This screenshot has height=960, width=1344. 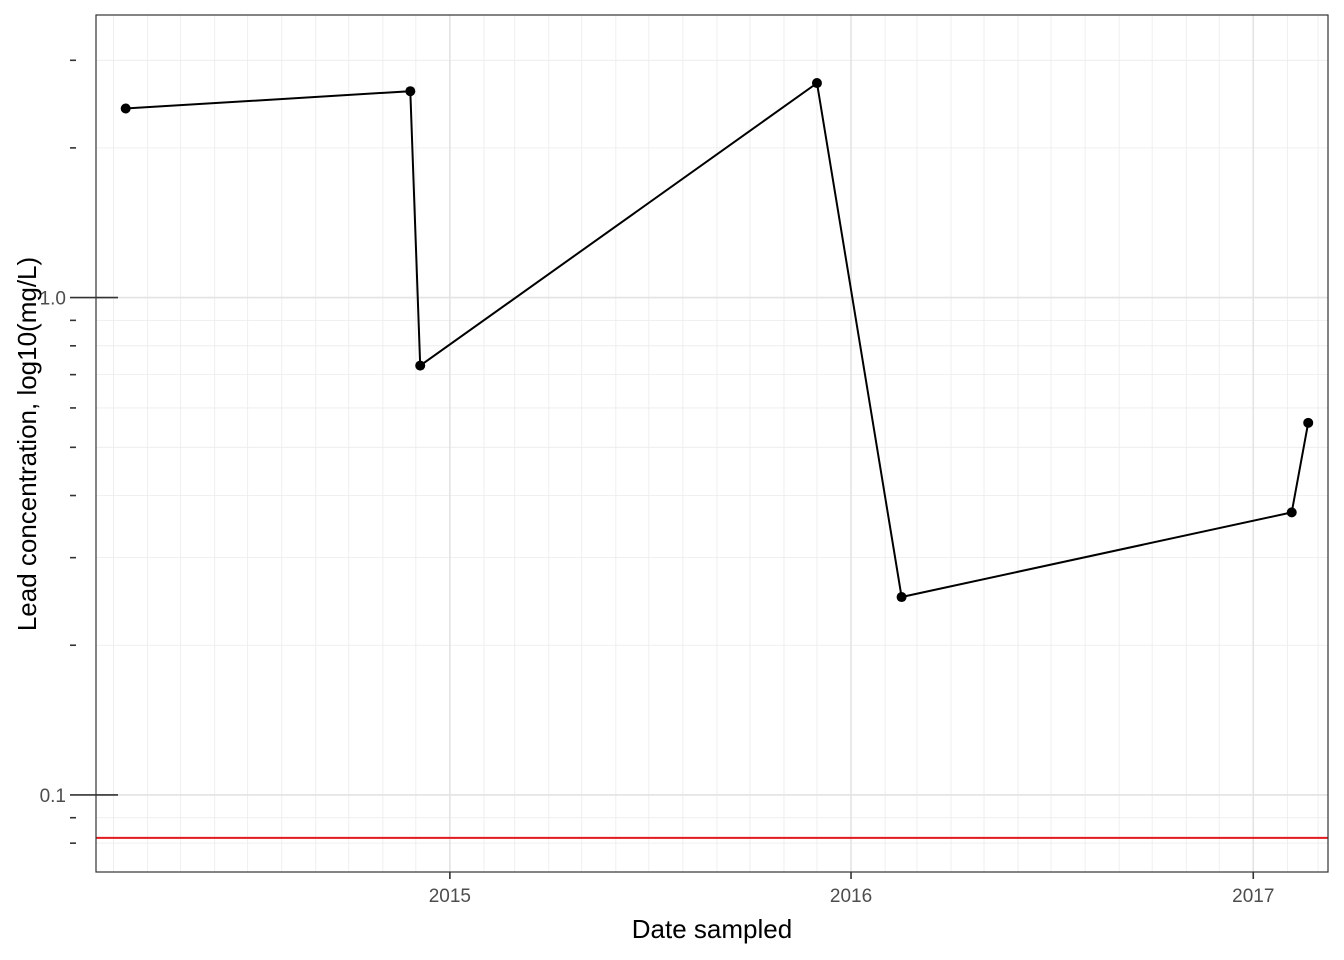 I want to click on x-tick-label: 2015, so click(x=450, y=896).